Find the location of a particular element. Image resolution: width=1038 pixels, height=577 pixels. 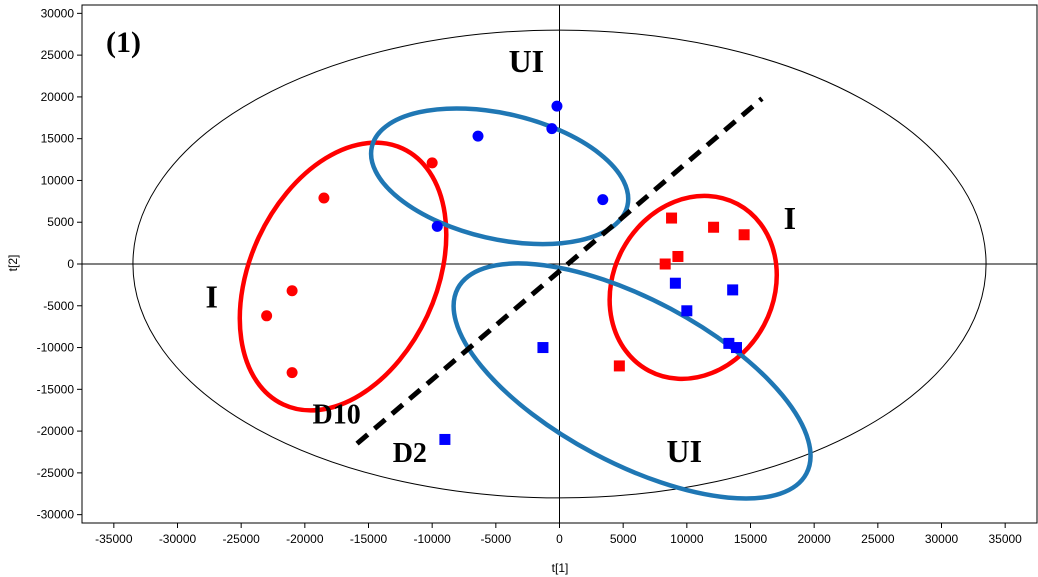

y-tick-label: 0 is located at coordinates (70, 264).